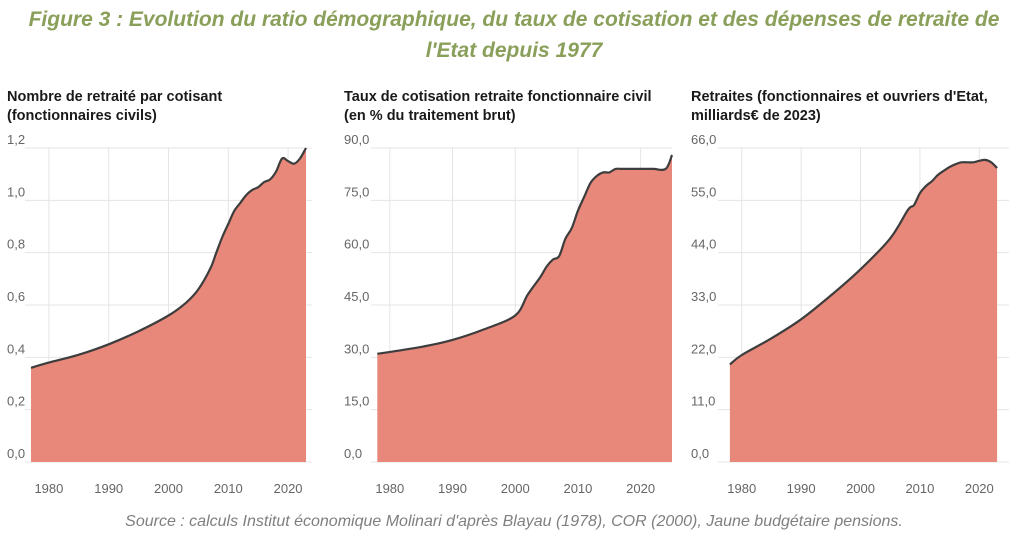  I want to click on y-tick-label: 33,0, so click(703, 296).